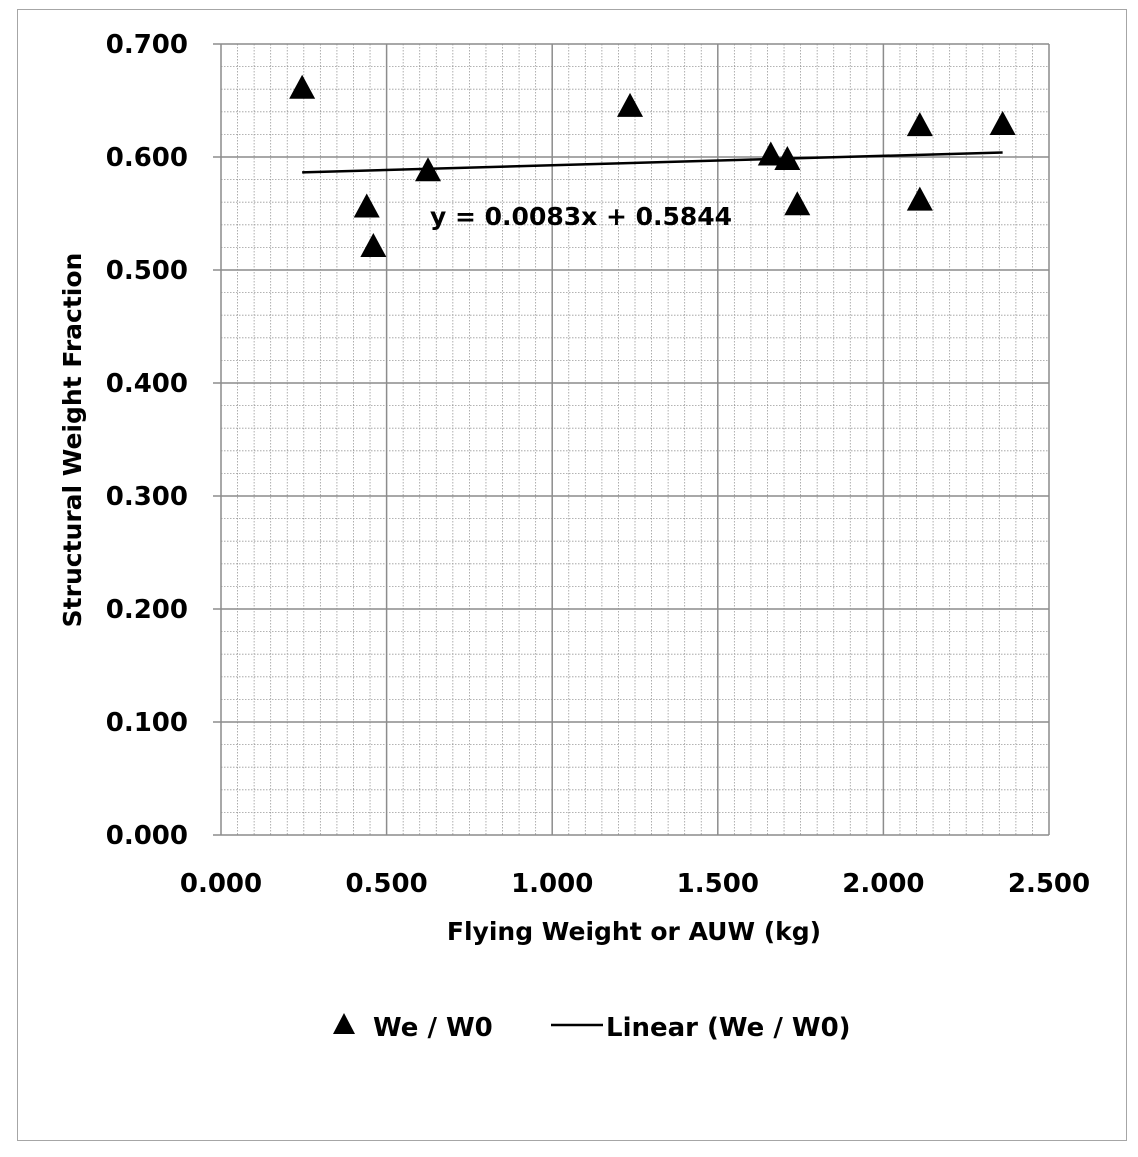  What do you see at coordinates (147, 610) in the screenshot?
I see `y-tick-label: 0.200` at bounding box center [147, 610].